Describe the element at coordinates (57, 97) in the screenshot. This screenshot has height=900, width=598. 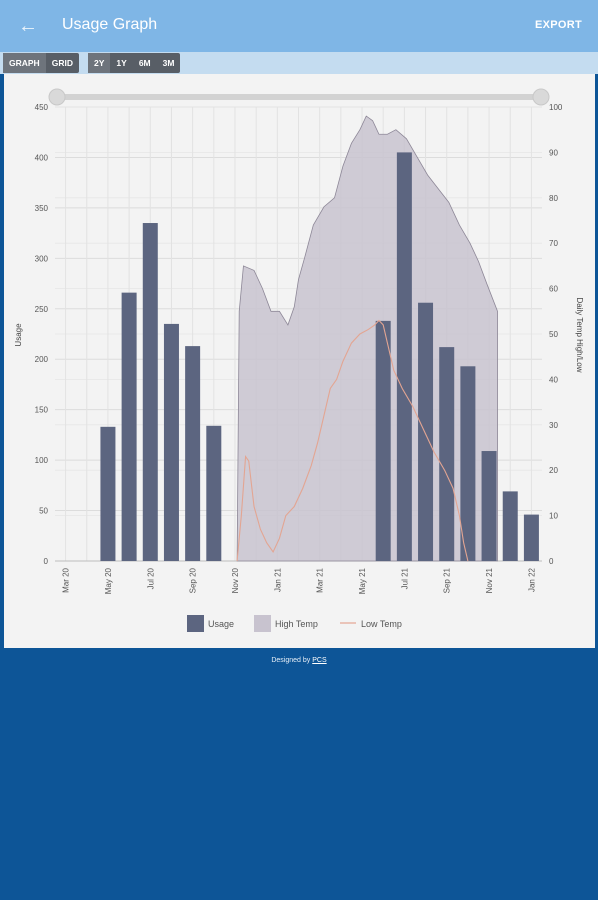
I see `range-slider-start-handle` at that location.